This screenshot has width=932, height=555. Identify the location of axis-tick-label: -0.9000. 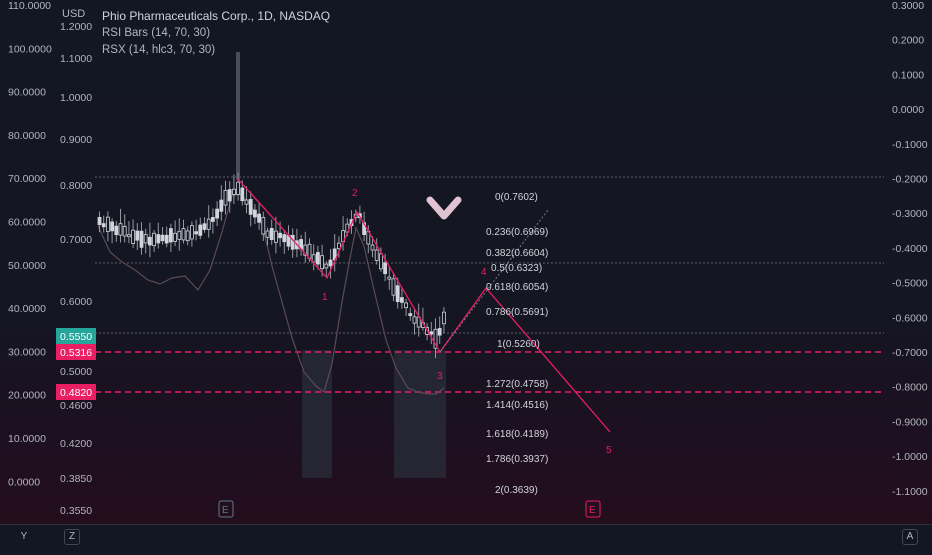
(910, 422).